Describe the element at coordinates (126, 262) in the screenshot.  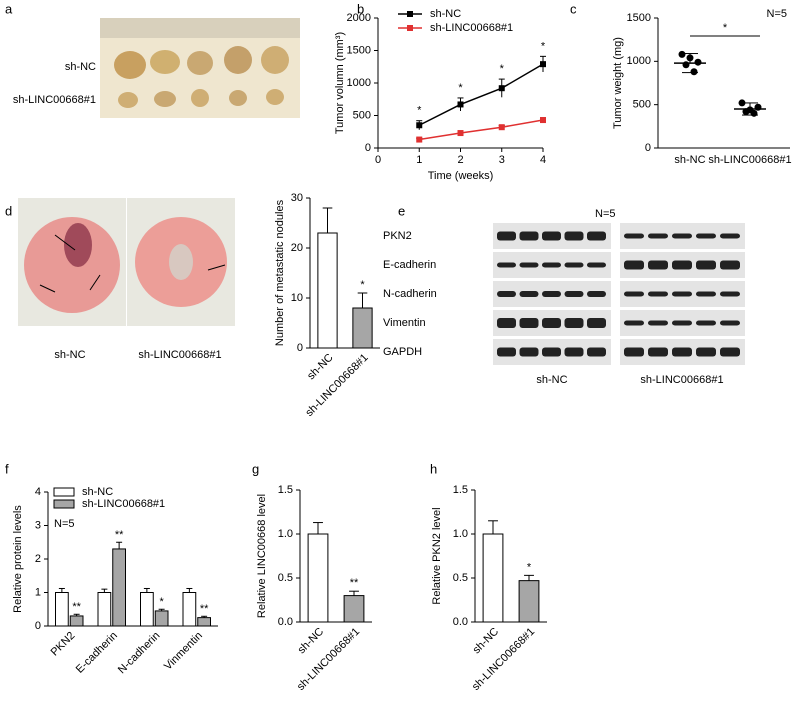
I see `lung-photo` at that location.